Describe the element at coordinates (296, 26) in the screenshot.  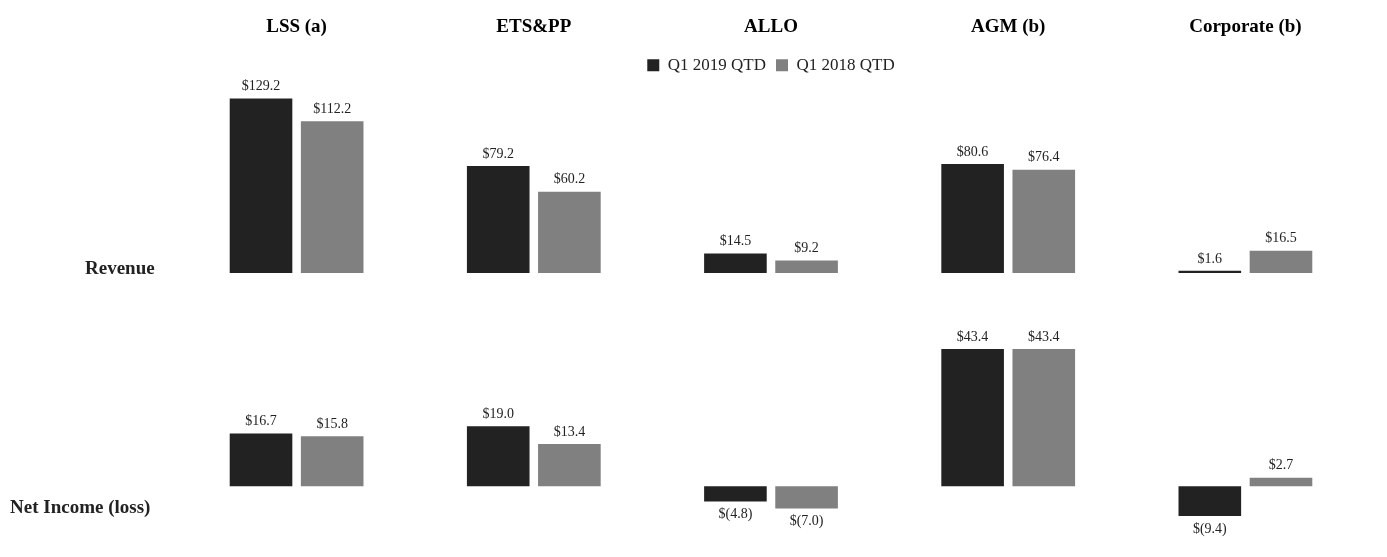
I see `x-tick-label: LSS (a)` at that location.